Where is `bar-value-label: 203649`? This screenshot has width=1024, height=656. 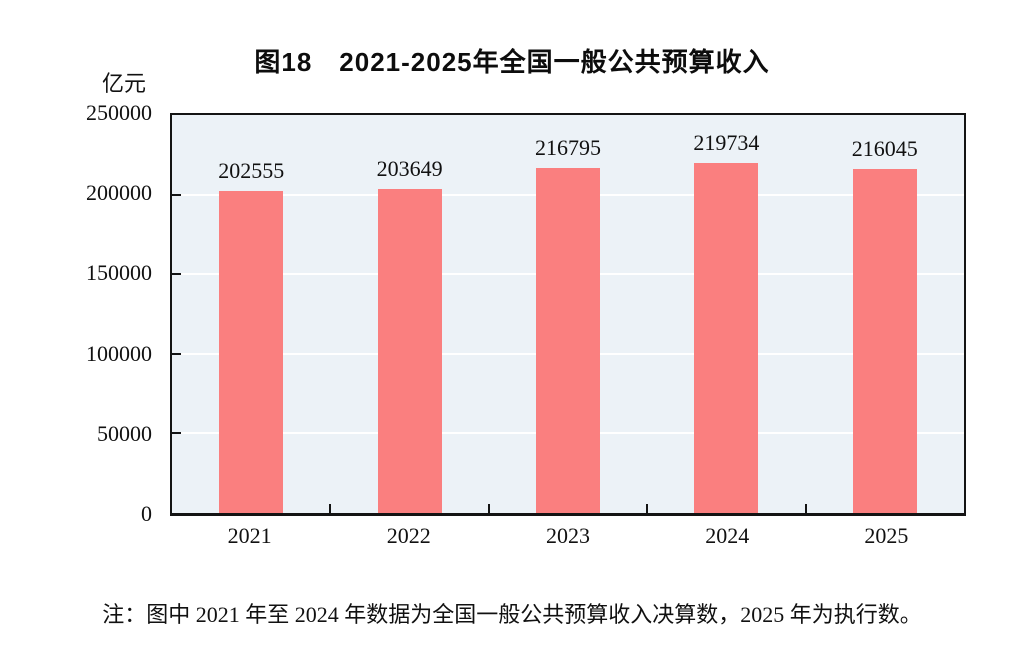 bar-value-label: 203649 is located at coordinates (409, 168).